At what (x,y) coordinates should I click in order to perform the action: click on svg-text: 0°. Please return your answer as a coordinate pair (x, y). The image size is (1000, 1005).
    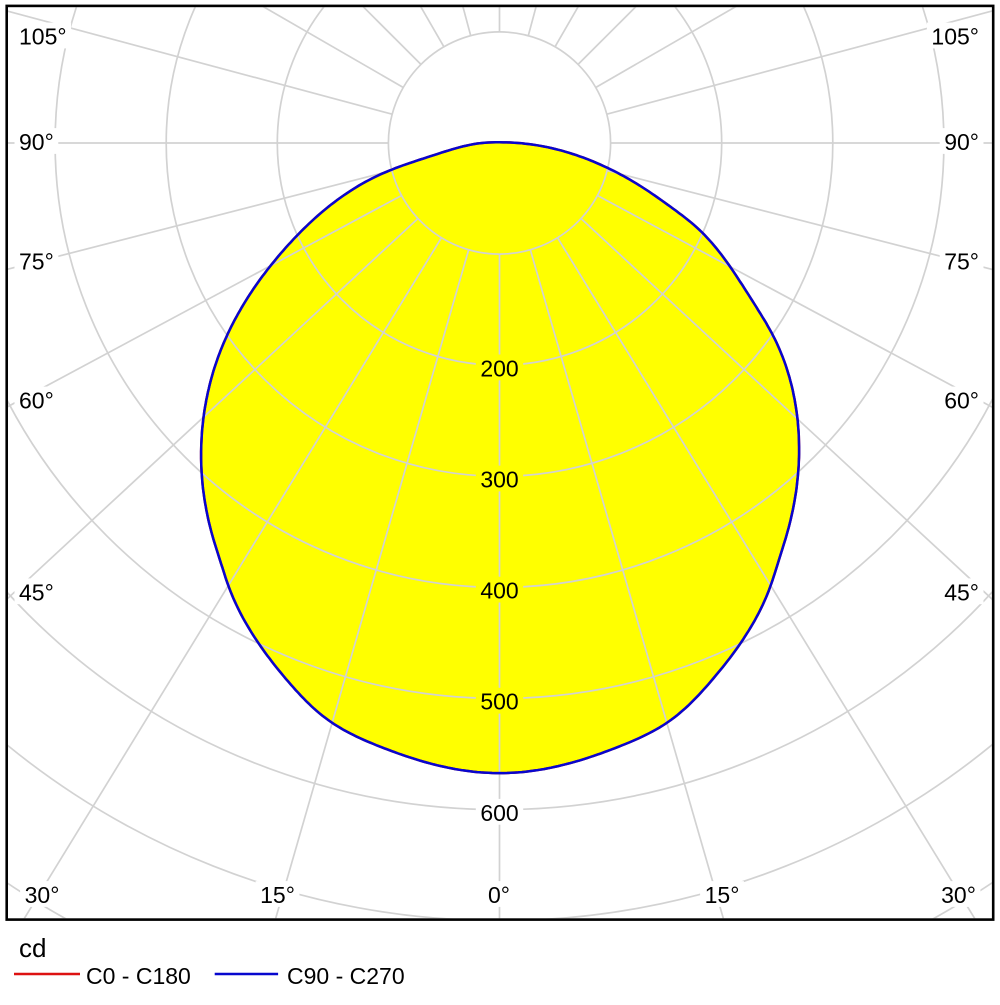
    Looking at the image, I should click on (499, 895).